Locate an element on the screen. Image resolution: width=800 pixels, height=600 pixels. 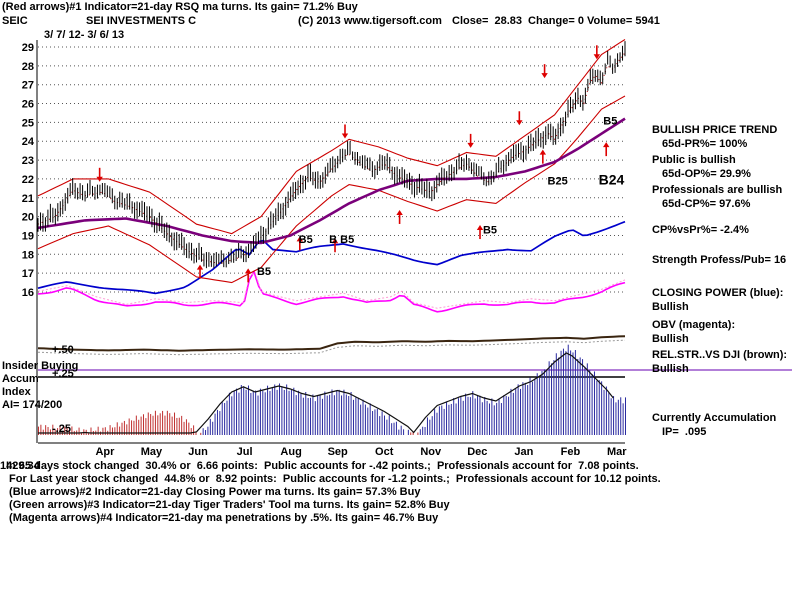
month-label: May is located at coordinates (152, 452).